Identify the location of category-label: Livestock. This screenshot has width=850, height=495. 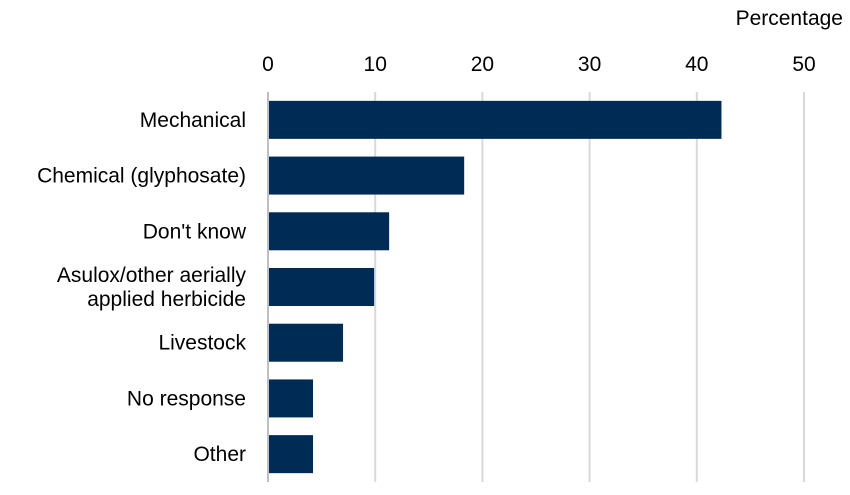
(202, 343).